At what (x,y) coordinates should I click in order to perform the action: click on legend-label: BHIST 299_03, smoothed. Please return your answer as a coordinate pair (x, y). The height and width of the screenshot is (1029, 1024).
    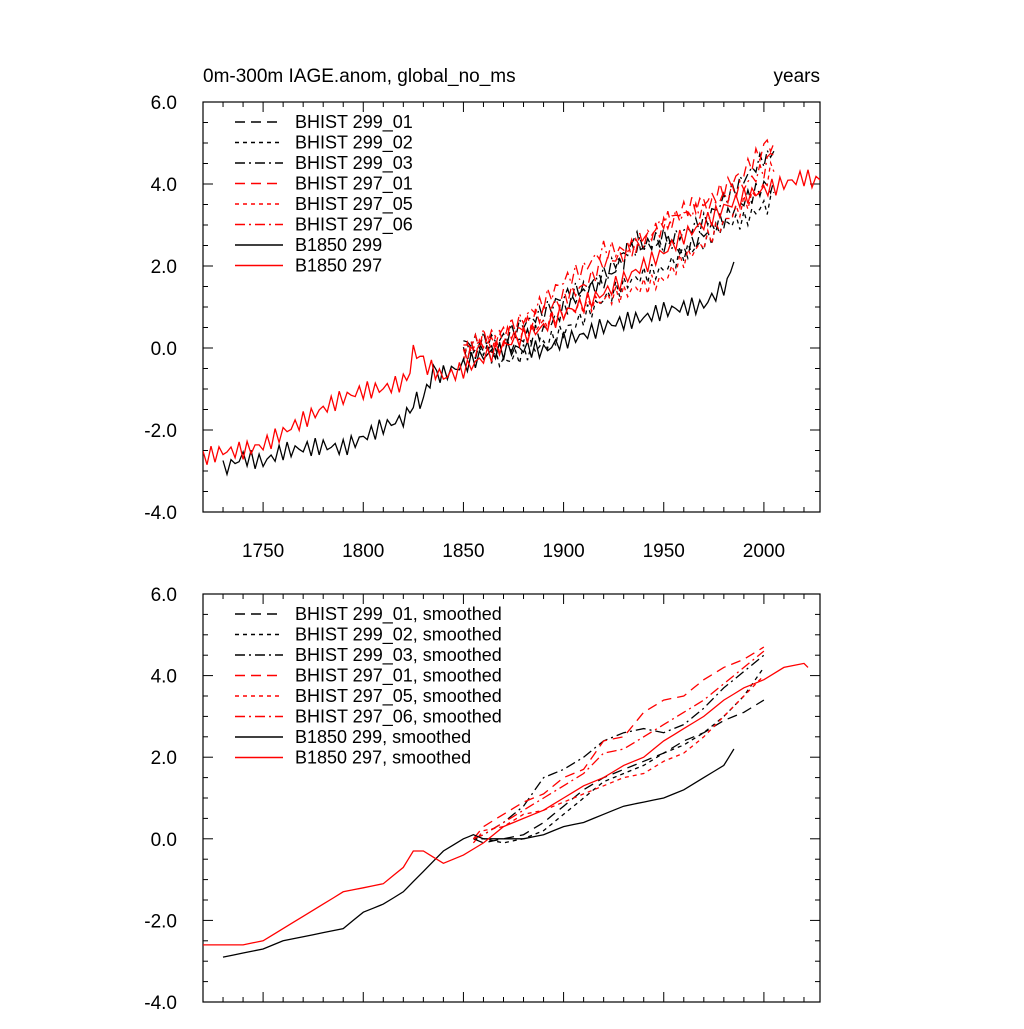
    Looking at the image, I should click on (398, 655).